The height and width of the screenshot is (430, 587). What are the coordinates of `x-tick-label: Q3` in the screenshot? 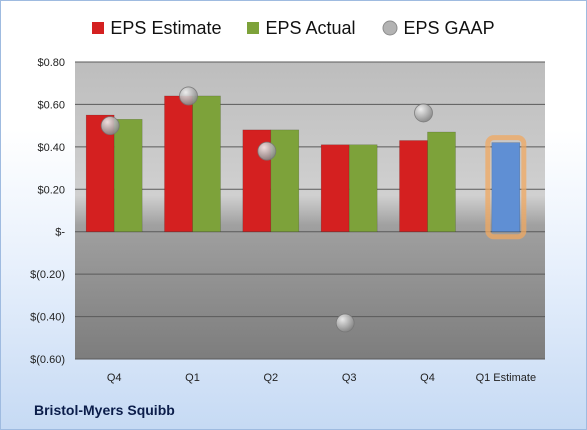 It's located at (349, 378).